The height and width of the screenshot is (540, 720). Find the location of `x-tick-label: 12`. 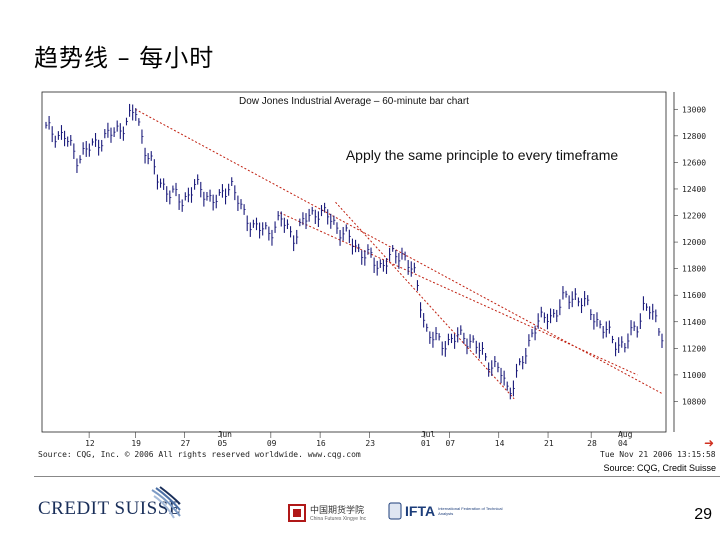

x-tick-label: 12 is located at coordinates (90, 443).